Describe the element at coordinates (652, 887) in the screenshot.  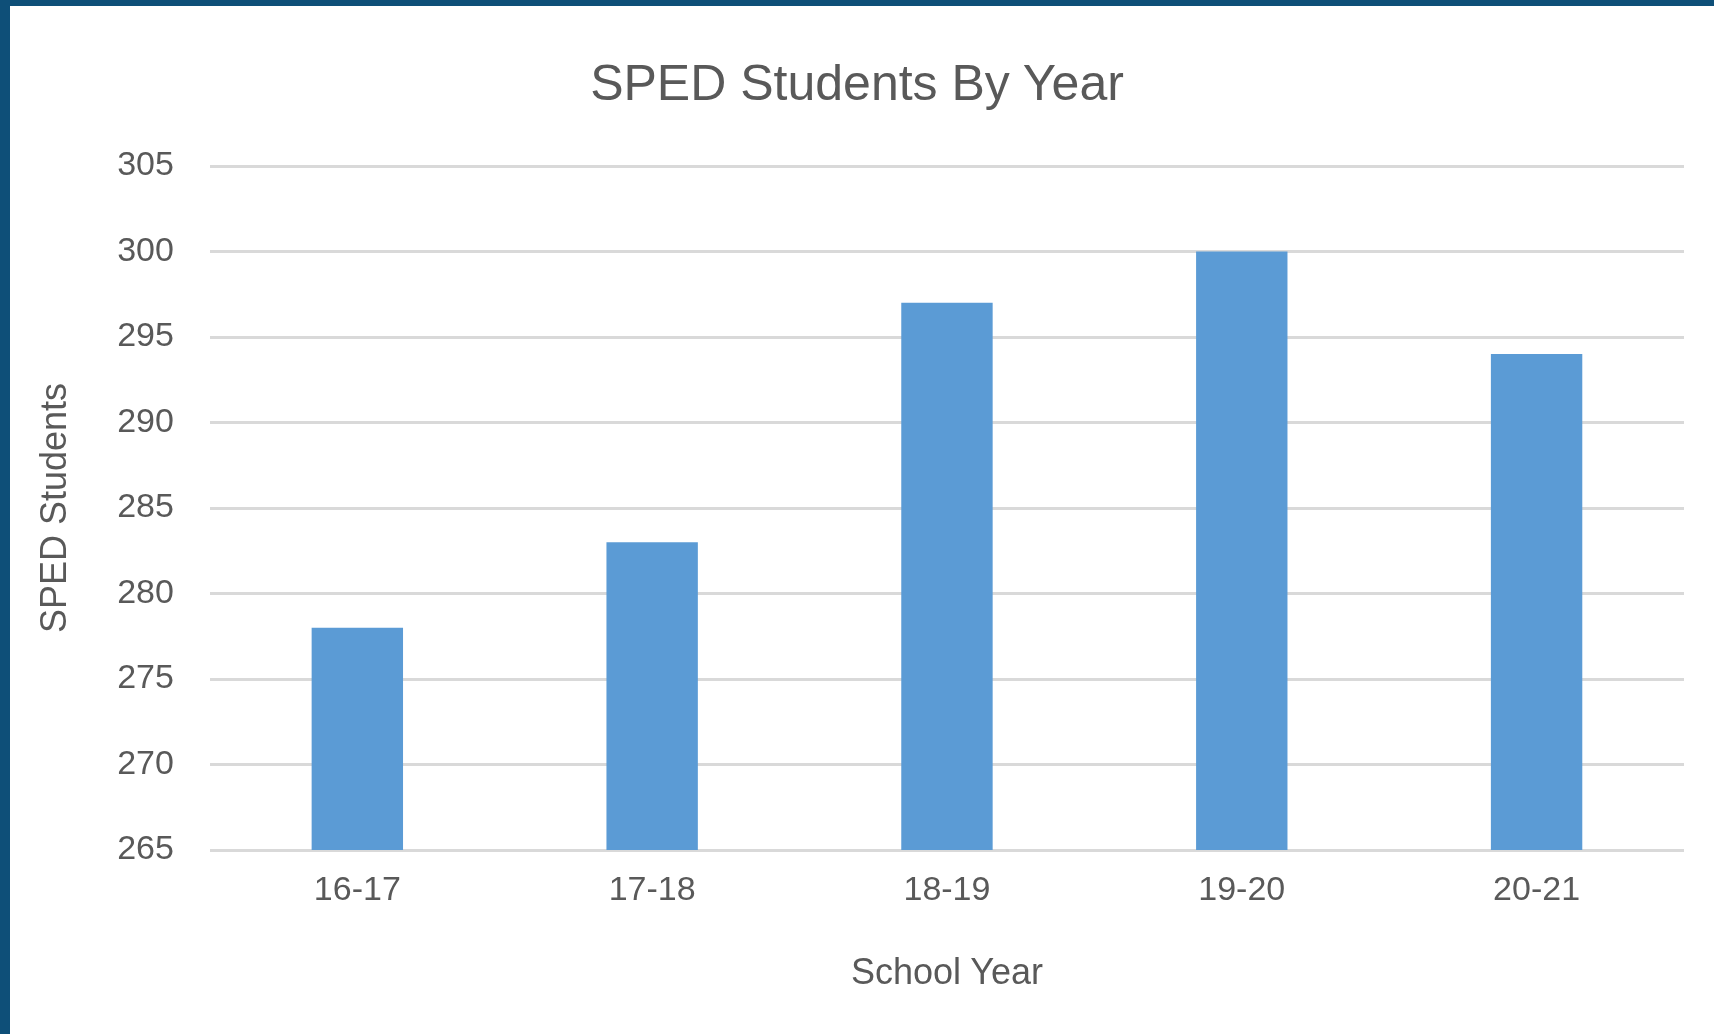
I see `x-tick-label: 17-18` at that location.